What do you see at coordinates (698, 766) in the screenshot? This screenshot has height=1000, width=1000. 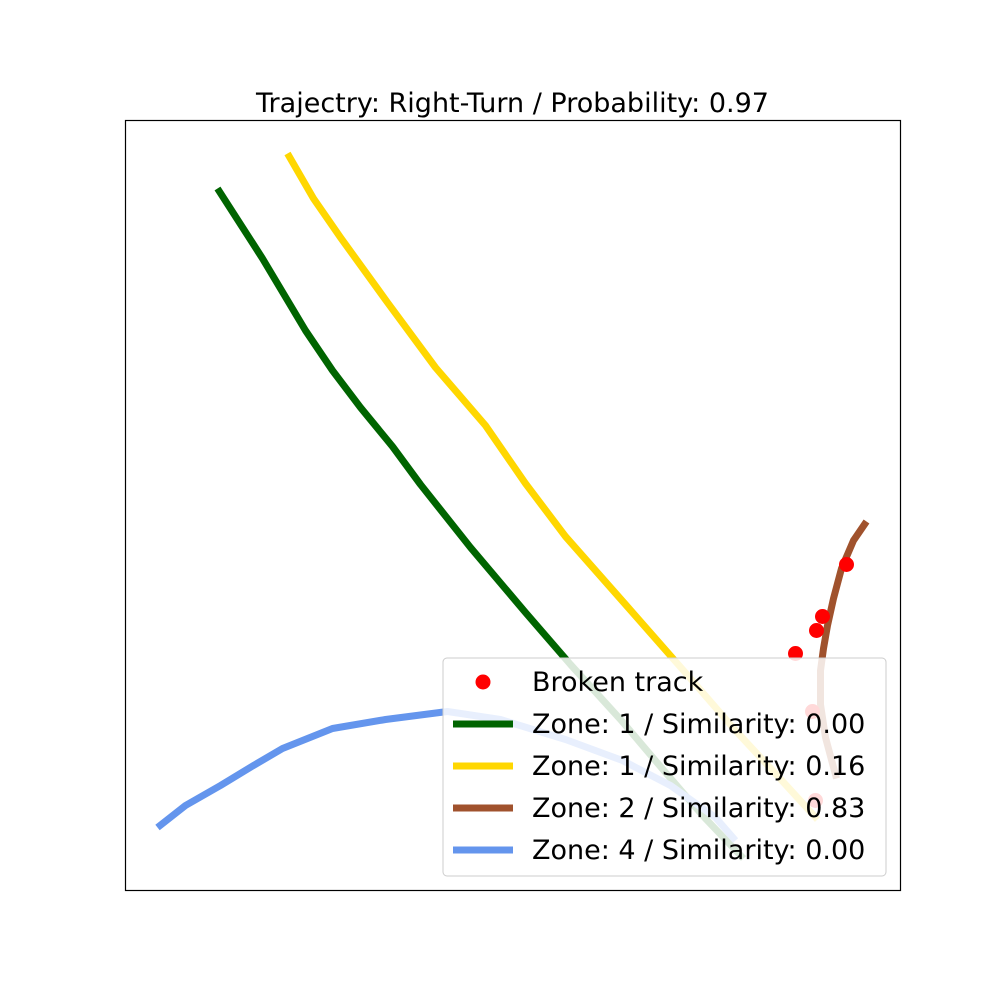 I see `legend-label-zone1-sim016: Zone: 1 / Similarity: 0.16` at bounding box center [698, 766].